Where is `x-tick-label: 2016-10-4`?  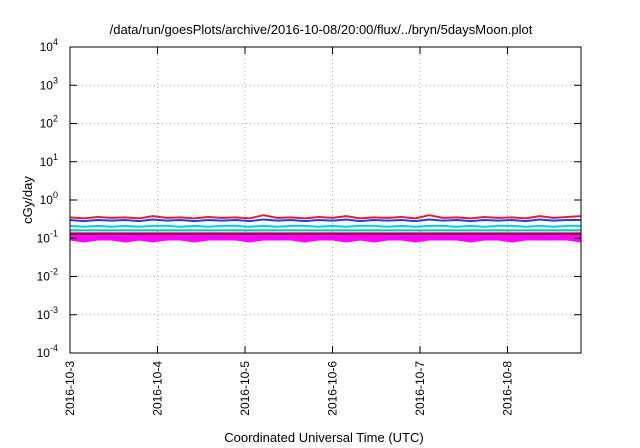
x-tick-label: 2016-10-4 is located at coordinates (158, 388).